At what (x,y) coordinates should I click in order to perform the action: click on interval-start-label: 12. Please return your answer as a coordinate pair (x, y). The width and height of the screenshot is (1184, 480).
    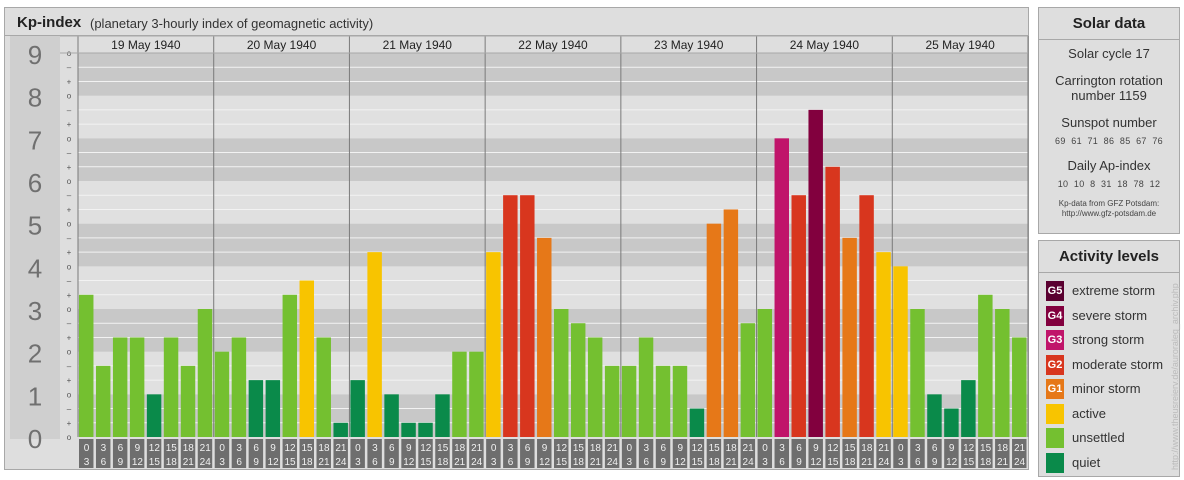
    Looking at the image, I should click on (969, 448).